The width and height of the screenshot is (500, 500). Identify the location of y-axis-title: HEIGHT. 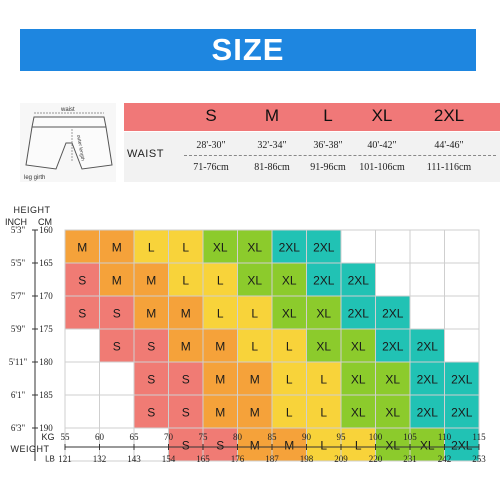
(31, 210).